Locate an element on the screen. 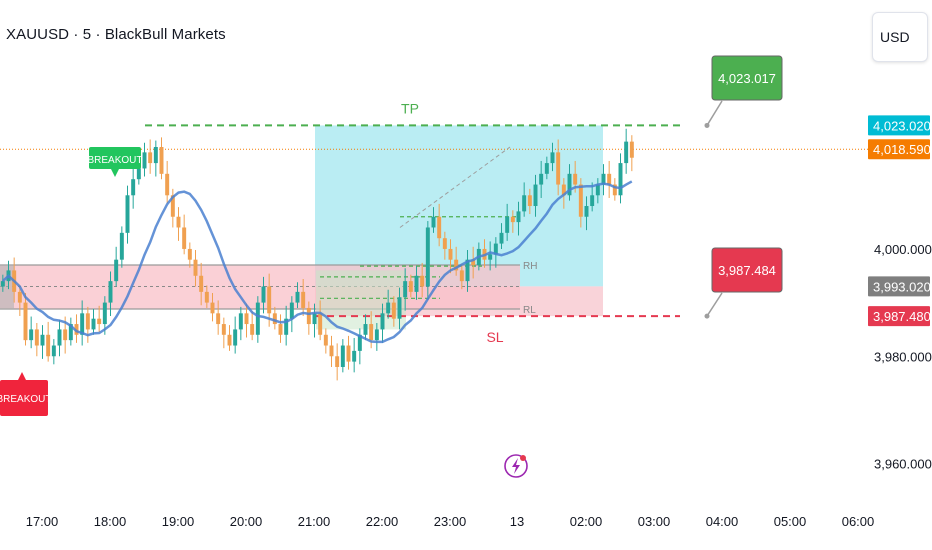 The image size is (932, 550). x-tick-label: 19:00 is located at coordinates (178, 521).